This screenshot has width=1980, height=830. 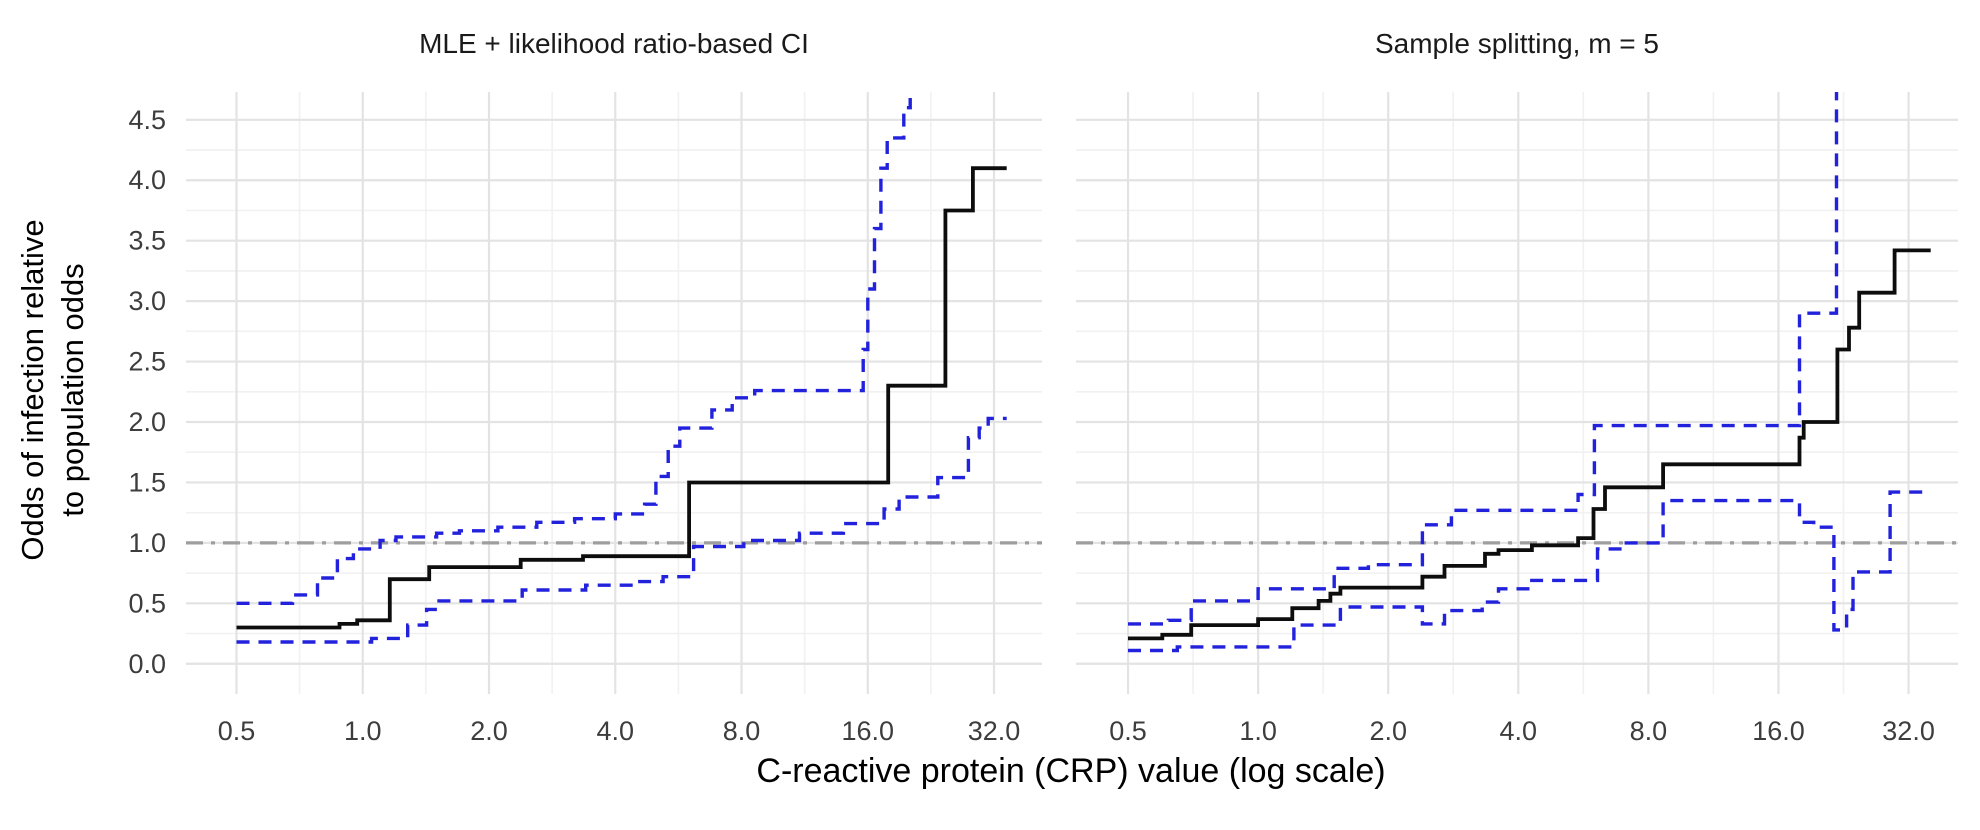 What do you see at coordinates (147, 241) in the screenshot?
I see `y-tick-label: 3.5` at bounding box center [147, 241].